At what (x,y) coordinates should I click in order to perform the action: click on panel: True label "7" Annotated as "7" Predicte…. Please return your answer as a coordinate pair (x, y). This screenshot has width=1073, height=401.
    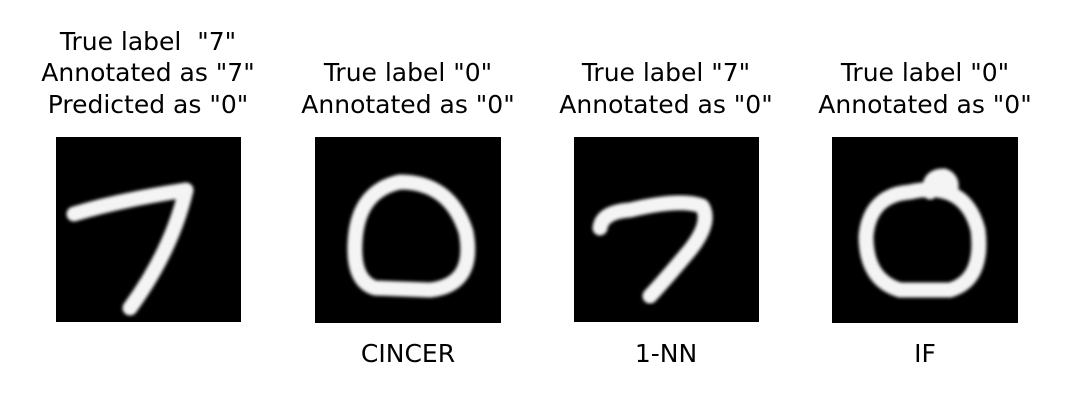
    Looking at the image, I should click on (148, 174).